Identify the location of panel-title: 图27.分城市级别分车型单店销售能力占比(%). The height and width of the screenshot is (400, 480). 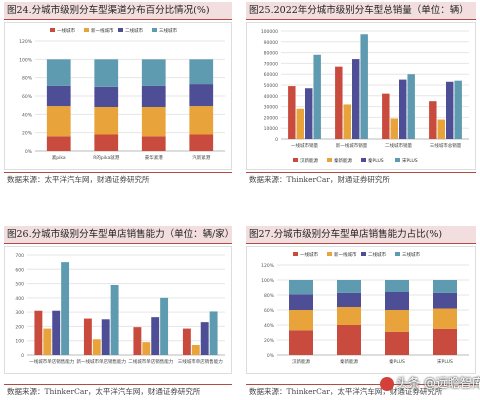
(346, 234).